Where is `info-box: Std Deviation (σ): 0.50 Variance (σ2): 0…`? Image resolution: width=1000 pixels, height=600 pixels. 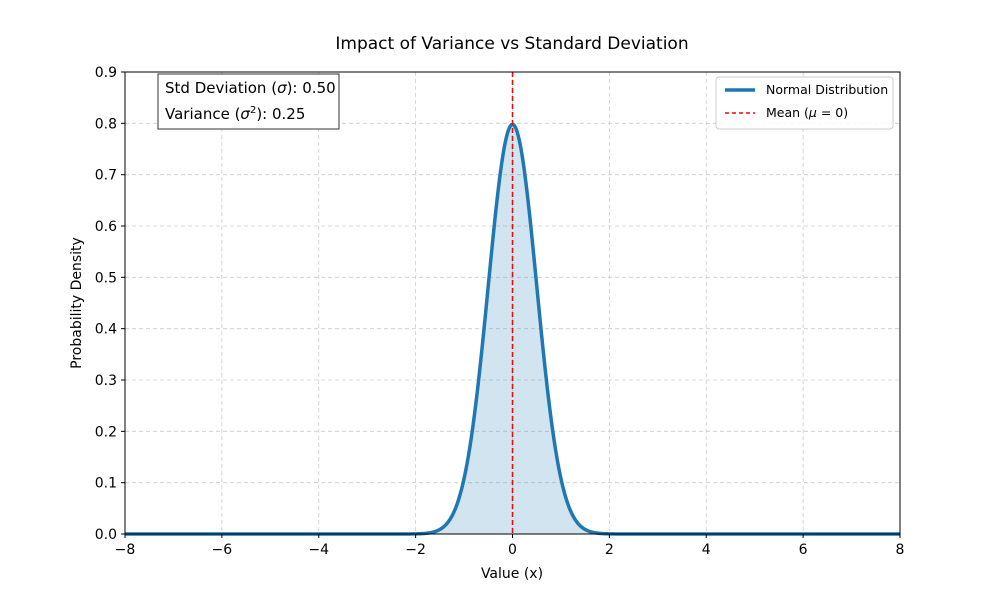
info-box: Std Deviation (σ): 0.50 Variance (σ2): 0… is located at coordinates (248, 101).